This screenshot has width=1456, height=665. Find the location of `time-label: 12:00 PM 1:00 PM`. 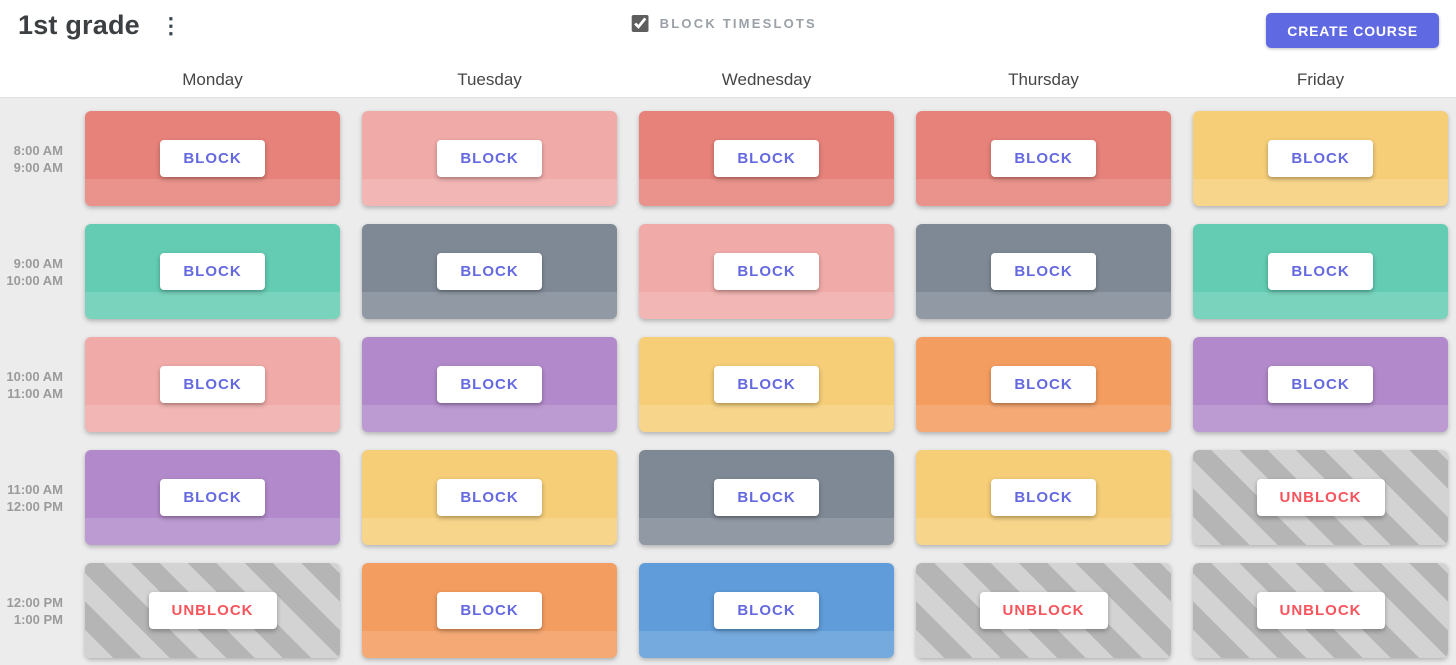

time-label: 12:00 PM 1:00 PM is located at coordinates (34, 610).